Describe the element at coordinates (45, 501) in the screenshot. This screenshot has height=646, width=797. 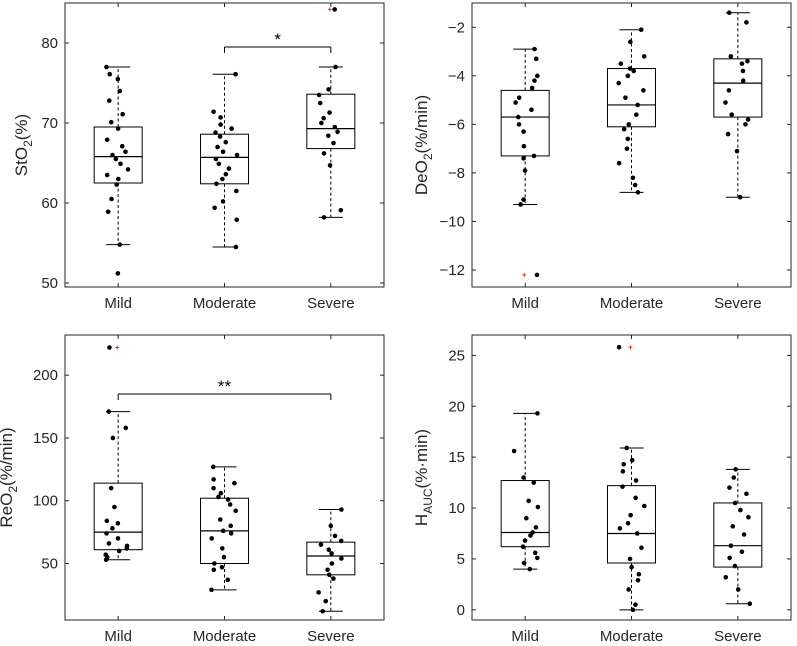
I see `y-tick-label: 100` at that location.